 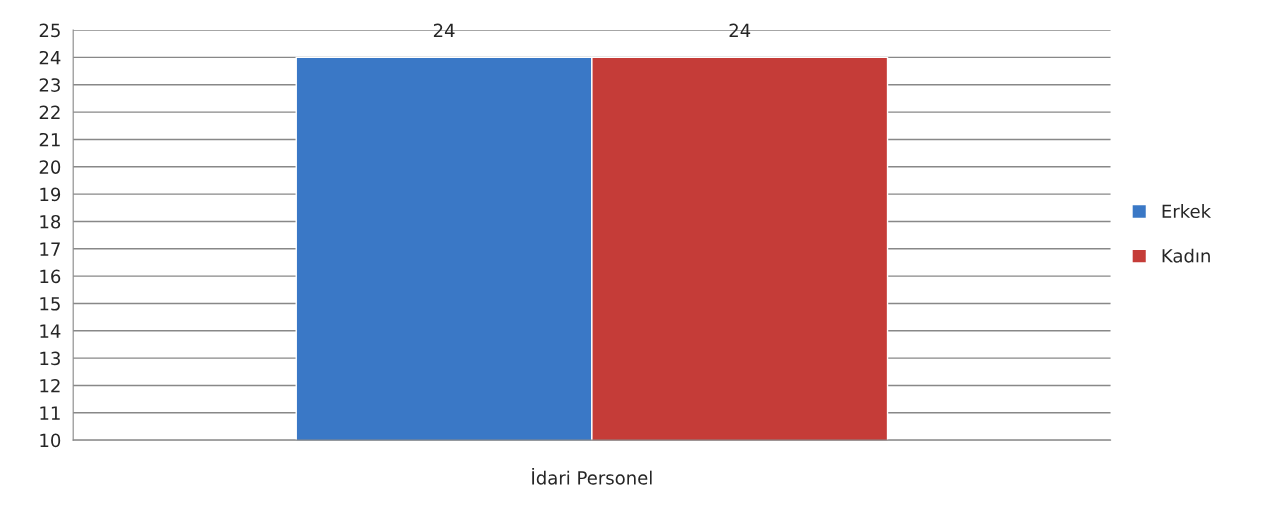 What do you see at coordinates (50, 57) in the screenshot?
I see `y-tick-label: 24` at bounding box center [50, 57].